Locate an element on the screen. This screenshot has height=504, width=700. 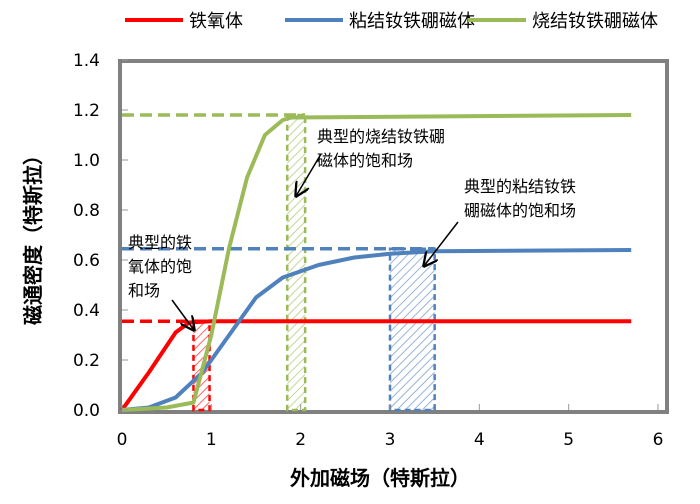
y-tick-label: 0.6 is located at coordinates (86, 261).